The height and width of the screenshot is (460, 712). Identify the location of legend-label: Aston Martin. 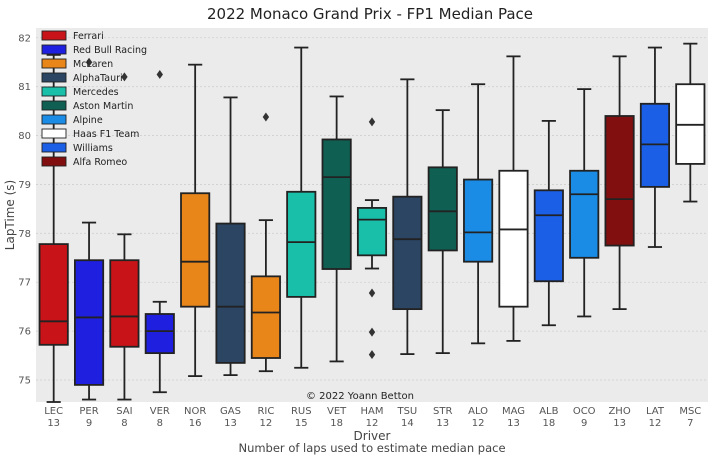
(103, 106).